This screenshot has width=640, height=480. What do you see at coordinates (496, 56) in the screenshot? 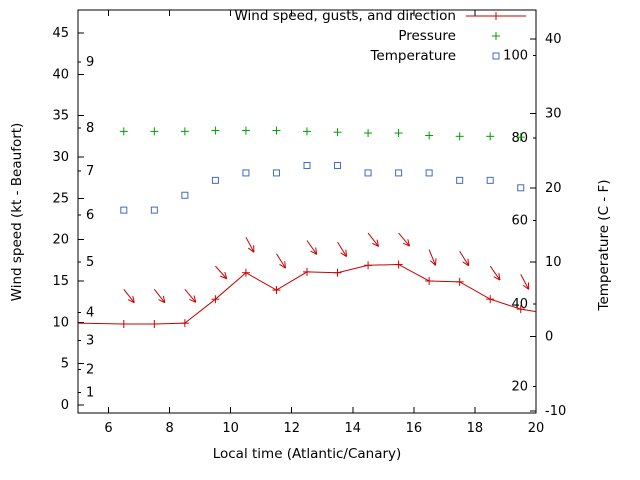
I see `temperature-square-marker-icon` at bounding box center [496, 56].